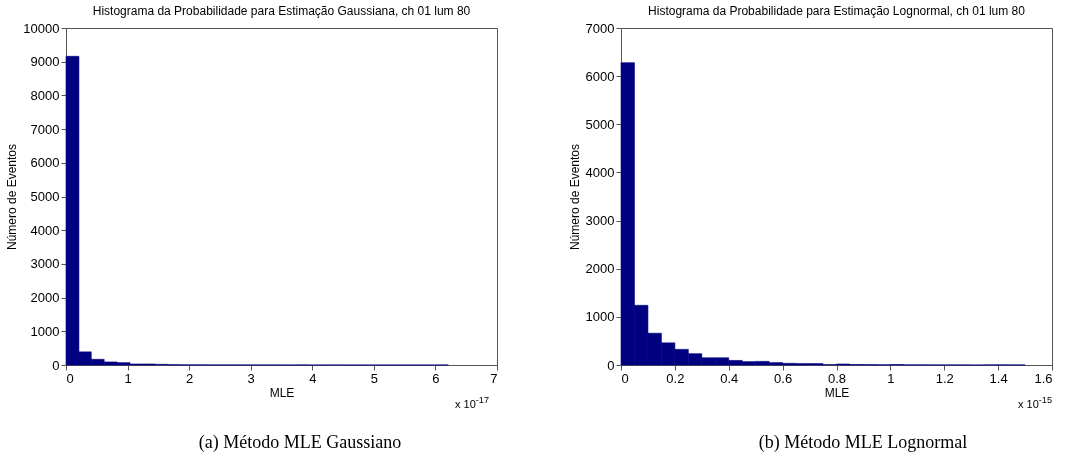 The width and height of the screenshot is (1075, 473). Describe the element at coordinates (281, 11) in the screenshot. I see `chart-title: Histograma da Probabilidade para Estimação Gaussiana, ch 01 lum 80` at that location.